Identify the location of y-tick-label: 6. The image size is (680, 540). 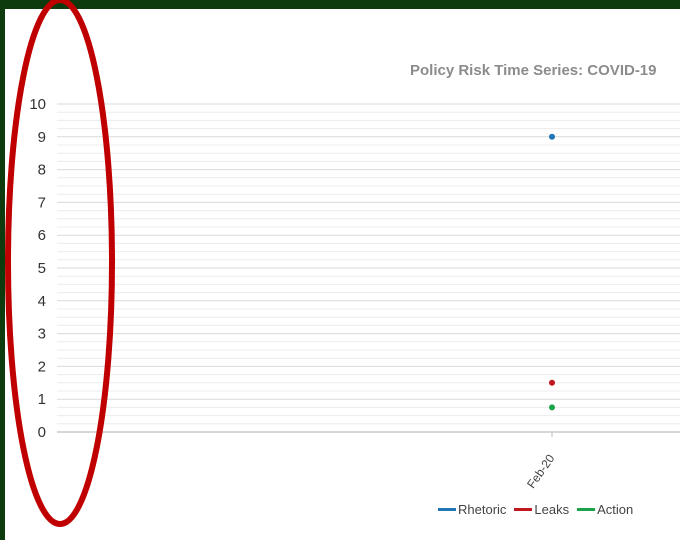
(42, 235).